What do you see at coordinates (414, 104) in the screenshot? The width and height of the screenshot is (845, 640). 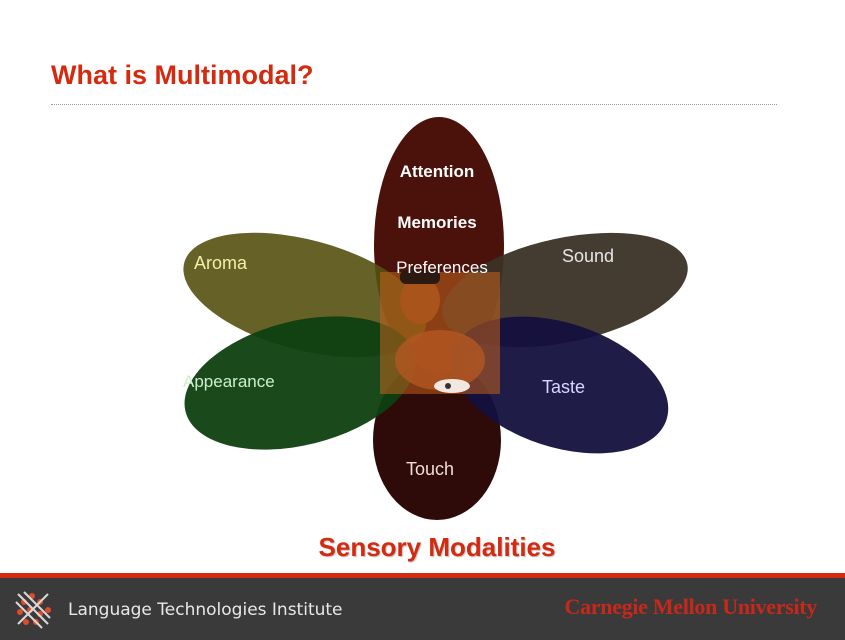 I see `title-divider` at bounding box center [414, 104].